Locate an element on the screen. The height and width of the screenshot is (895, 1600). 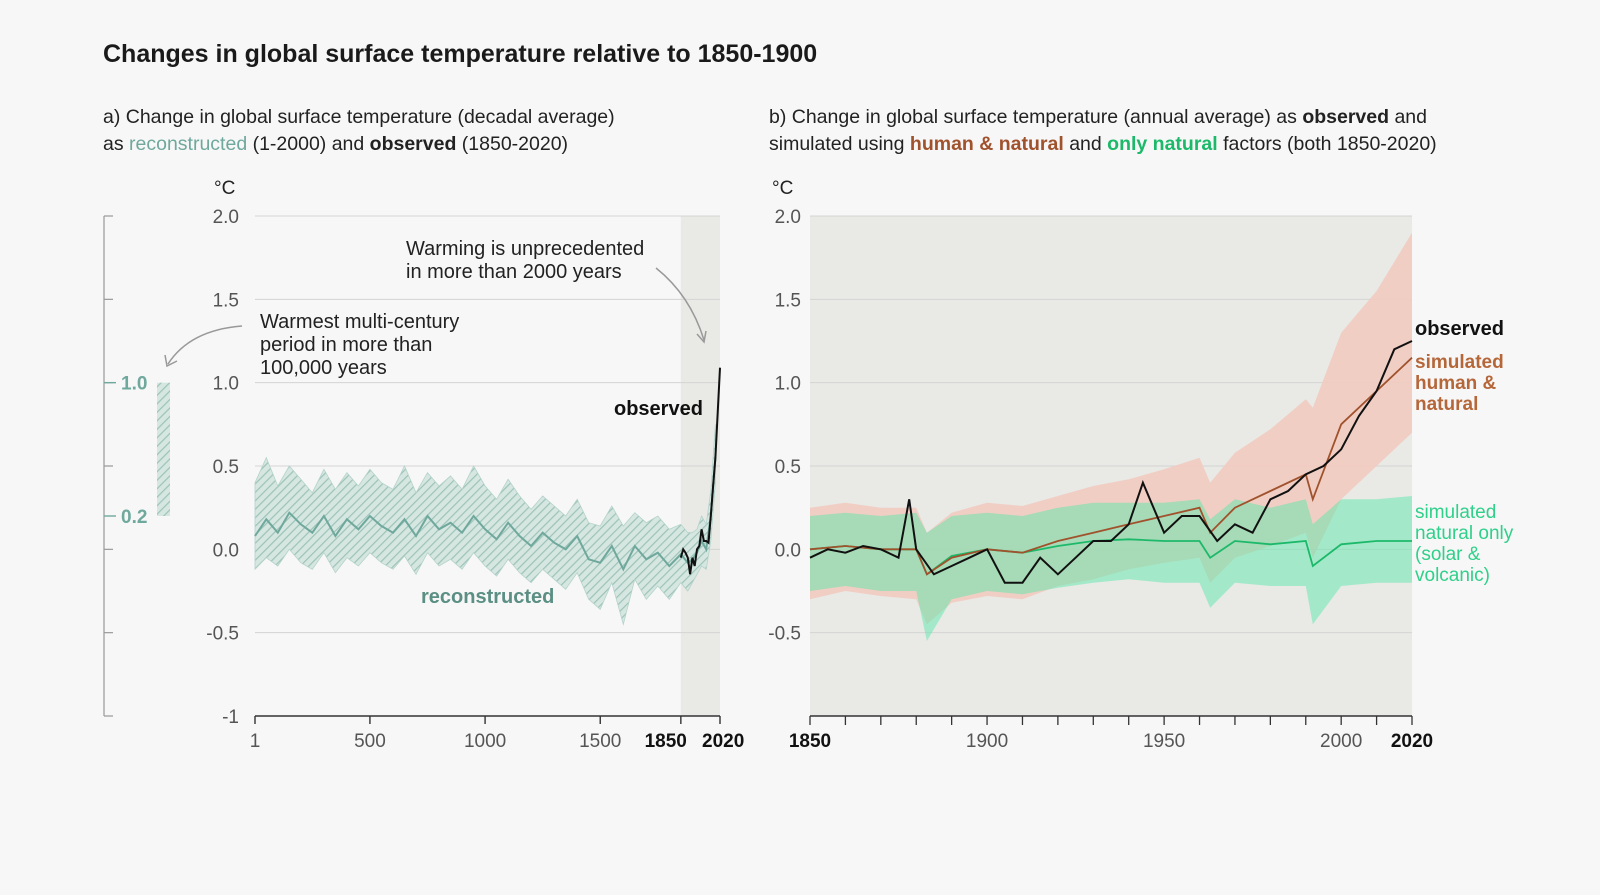
panel-a-subtitle-mid: (1-2000) and is located at coordinates (308, 144).